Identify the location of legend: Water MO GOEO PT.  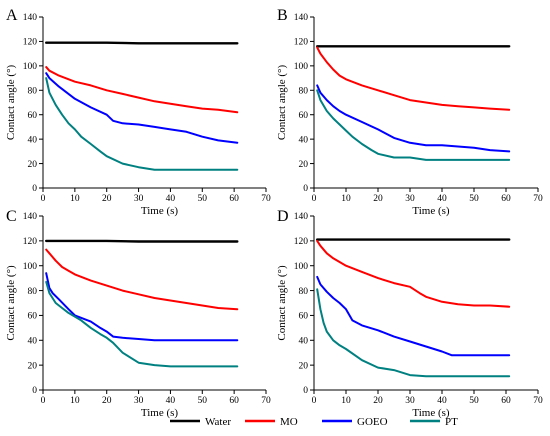
(314, 422).